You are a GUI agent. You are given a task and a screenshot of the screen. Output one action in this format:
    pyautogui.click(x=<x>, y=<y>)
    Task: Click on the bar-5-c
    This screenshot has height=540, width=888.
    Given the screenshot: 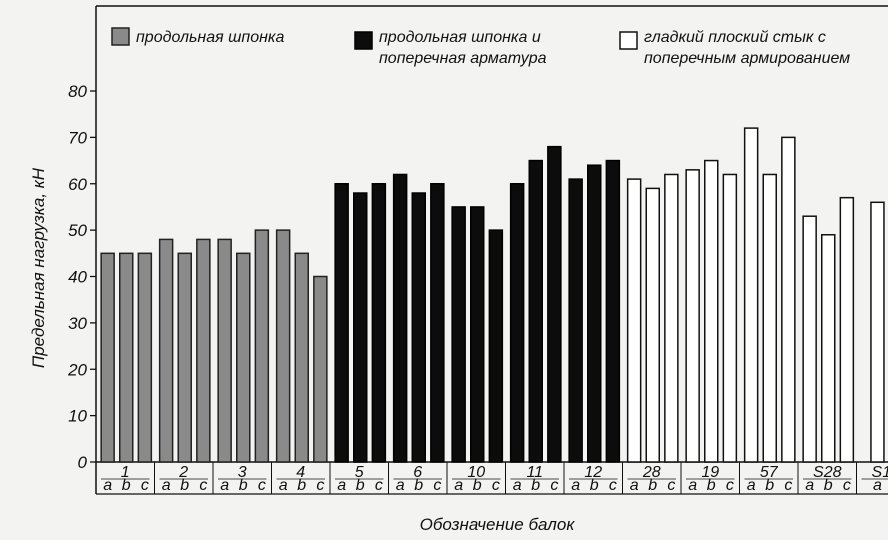 What is the action you would take?
    pyautogui.click(x=379, y=323)
    